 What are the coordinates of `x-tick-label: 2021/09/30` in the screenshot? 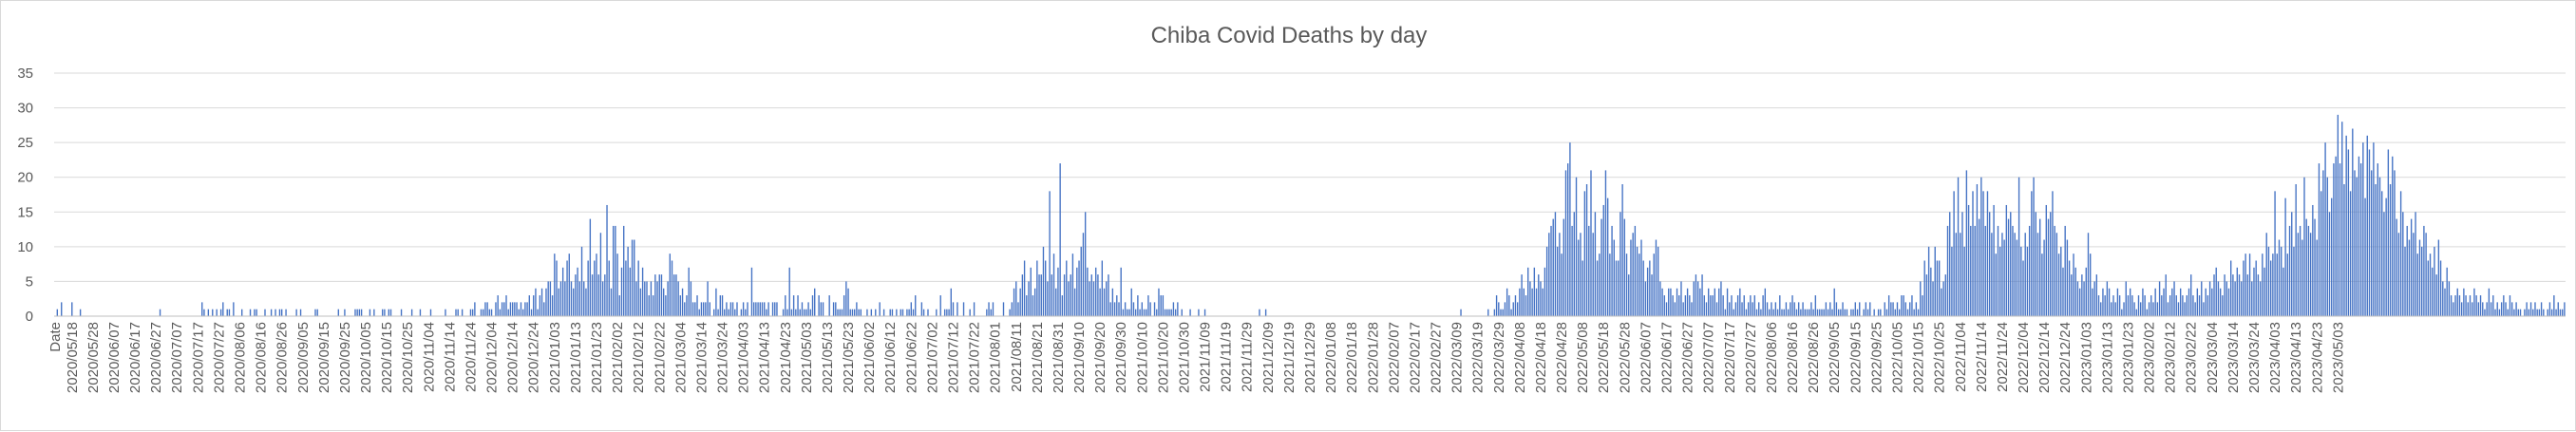 It's located at (1121, 357).